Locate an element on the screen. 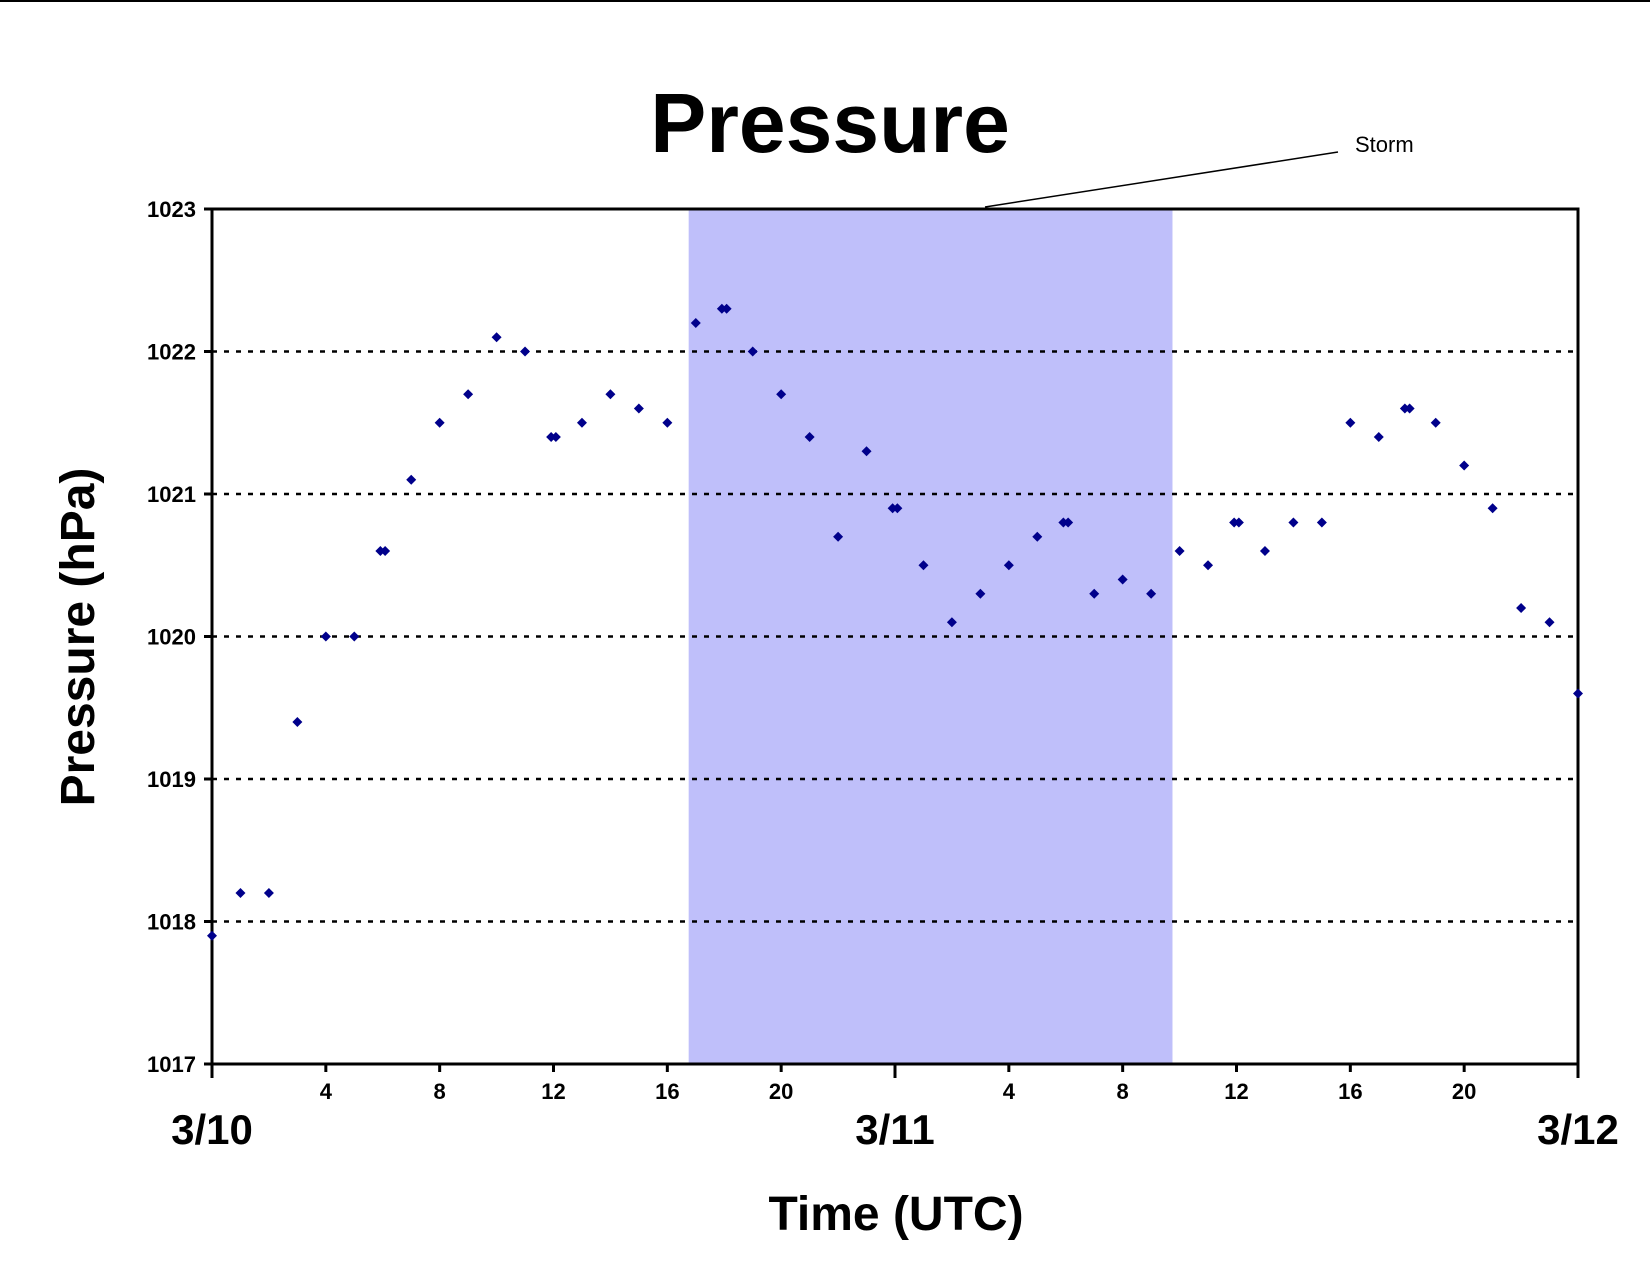 This screenshot has height=1275, width=1650. date-label: 3/12 is located at coordinates (1578, 1129).